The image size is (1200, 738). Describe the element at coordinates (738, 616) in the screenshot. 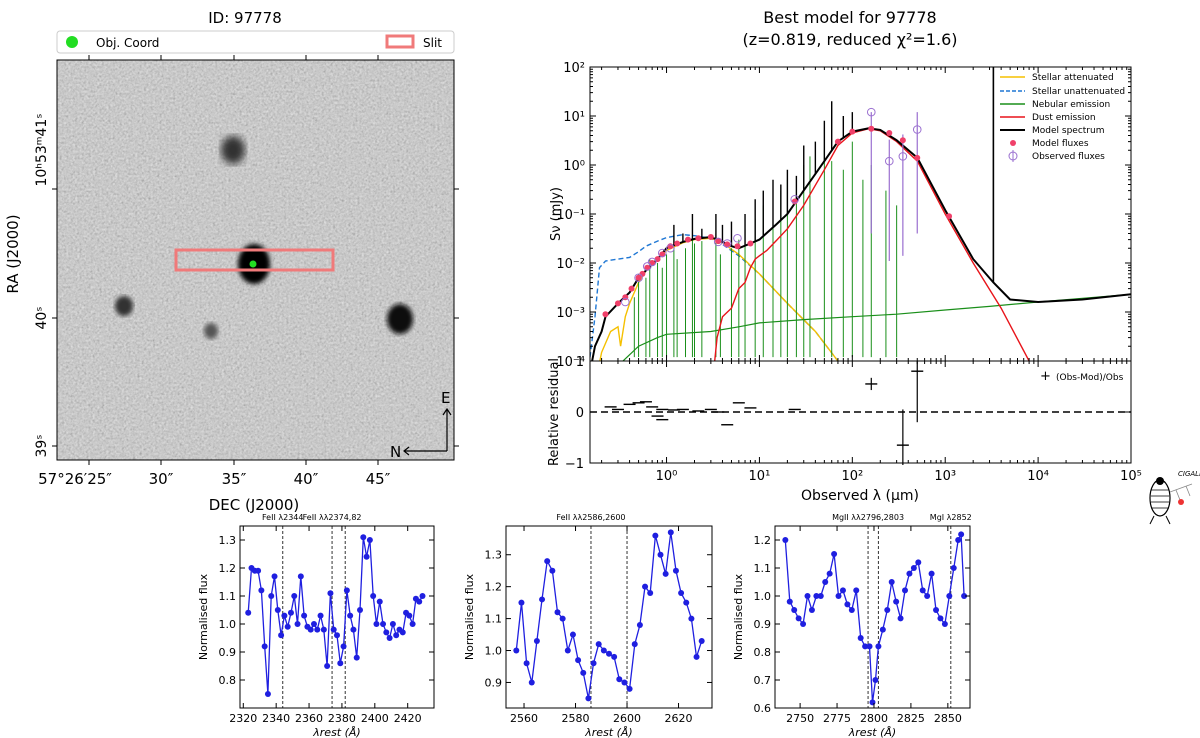

I see `spectrum-ylabel: Normalised flux` at that location.